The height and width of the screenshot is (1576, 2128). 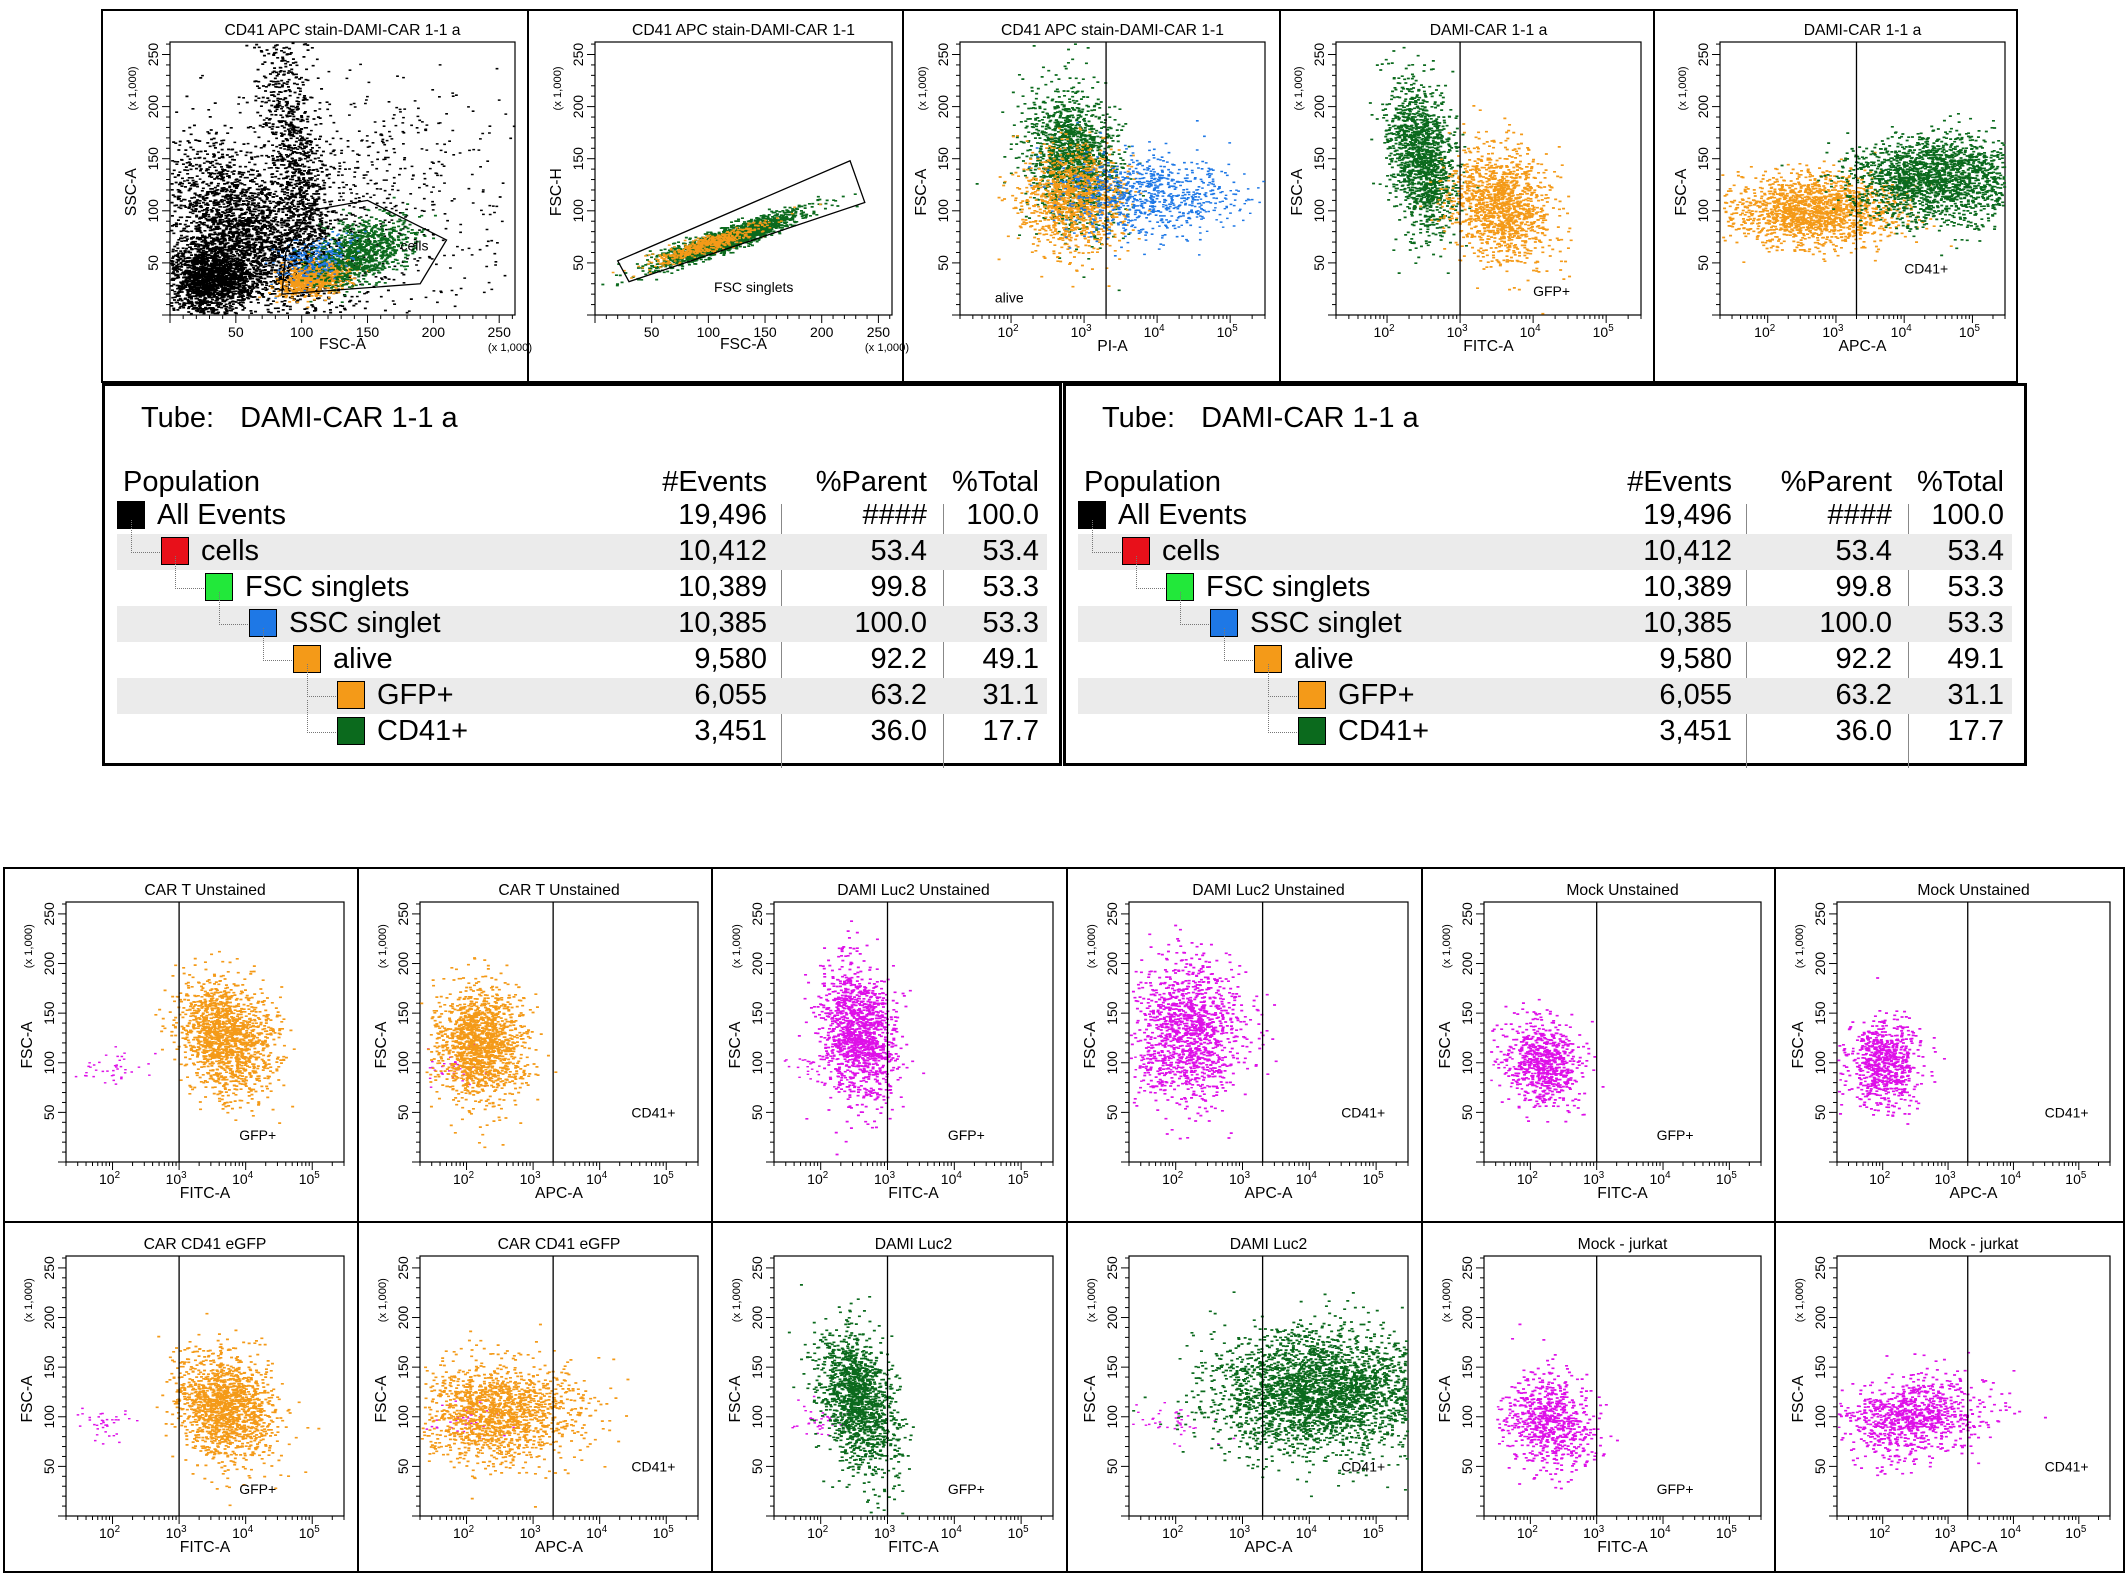 What do you see at coordinates (1288, 587) in the screenshot?
I see `population-name: FSC singlets` at bounding box center [1288, 587].